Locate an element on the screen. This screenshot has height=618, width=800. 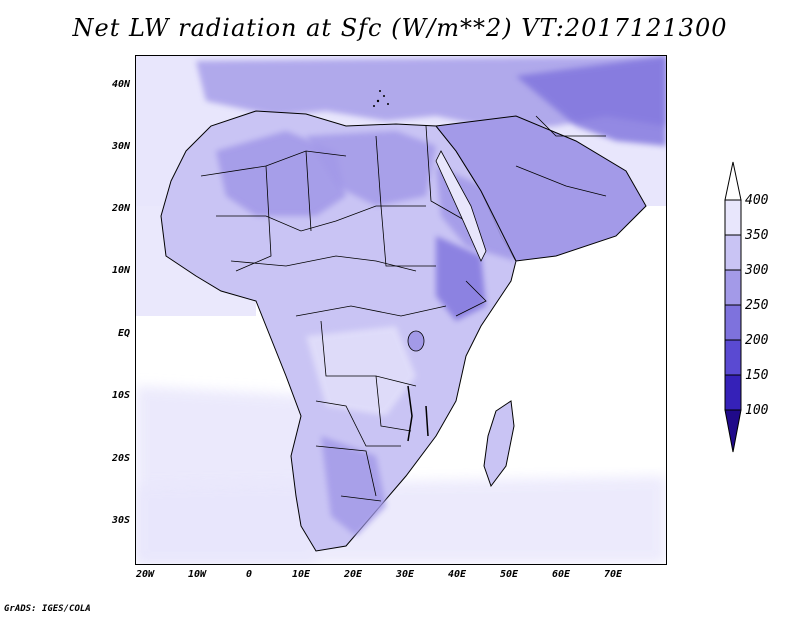
lon-label-40e: 40E is located at coordinates (457, 574).